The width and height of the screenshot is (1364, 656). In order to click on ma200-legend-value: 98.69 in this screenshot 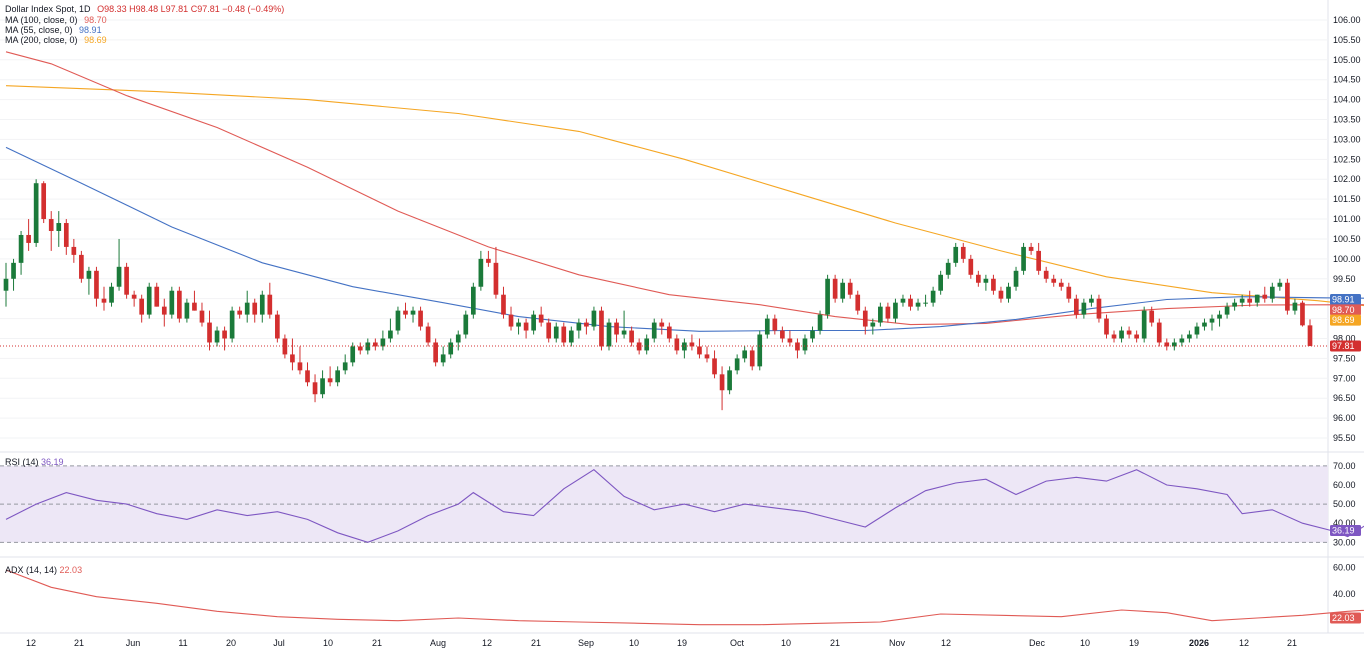, I will do `click(95, 40)`.